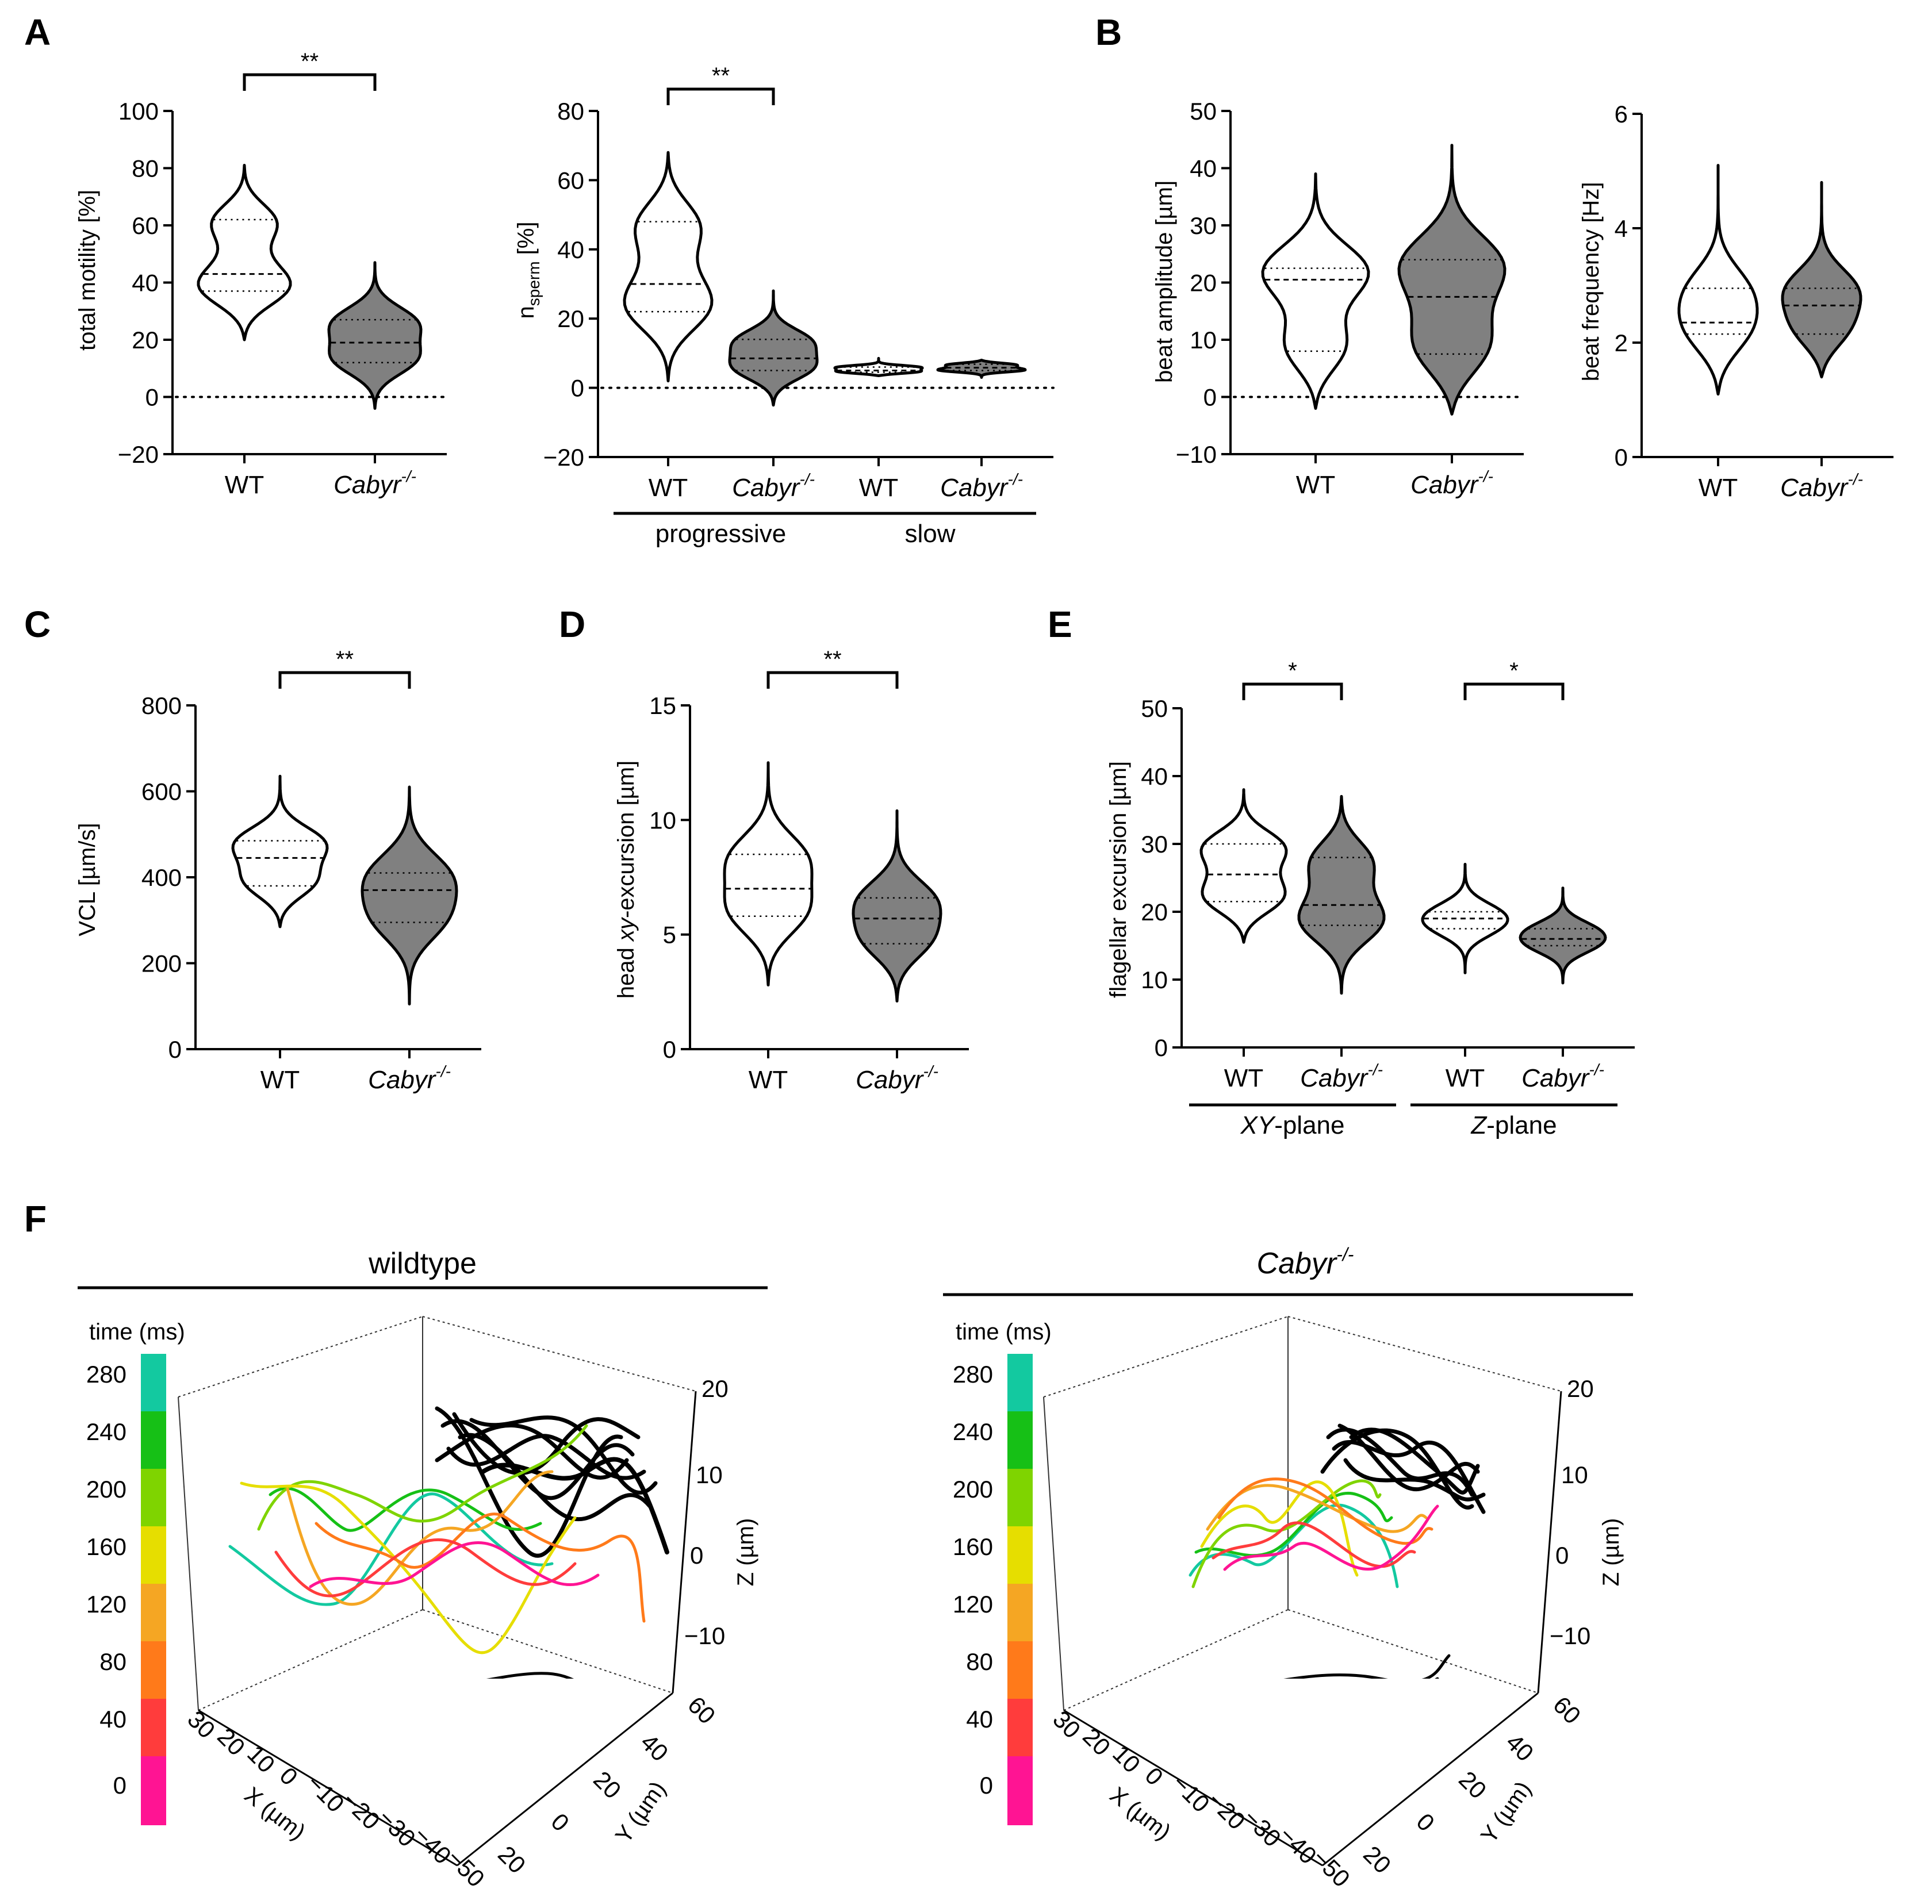 Image resolution: width=1932 pixels, height=1904 pixels. I want to click on wt-time-tick: 280, so click(106, 1374).